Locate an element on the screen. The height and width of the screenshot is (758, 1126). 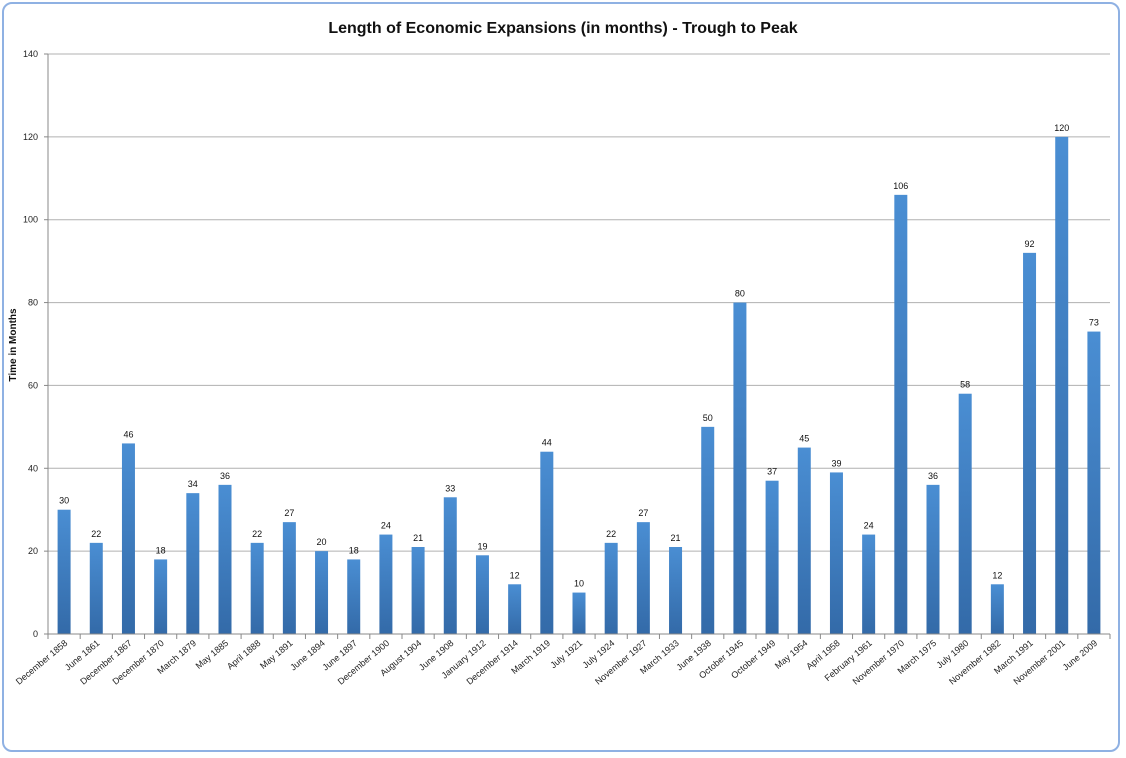
y-axis-ticks: 0 20 40 60 80 100 120 140 is located at coordinates (35, 344).